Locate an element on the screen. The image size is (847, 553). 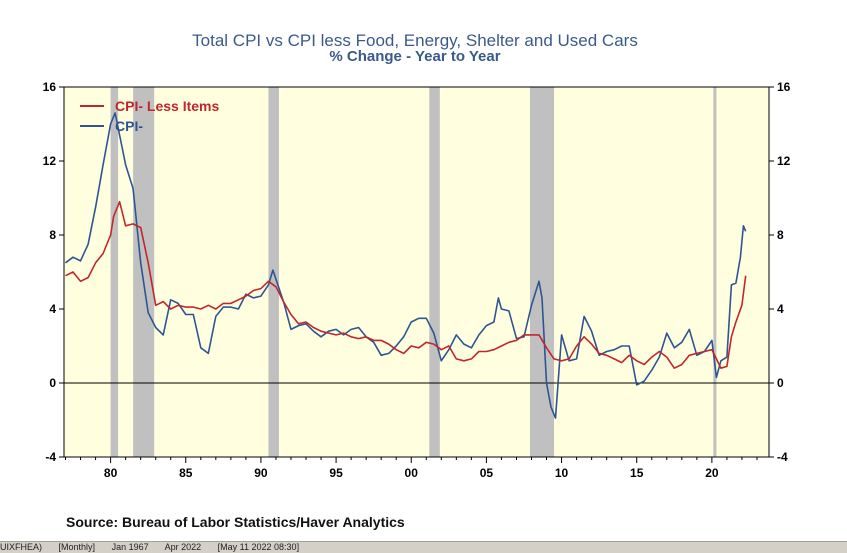
x-tick-label-2: 90 is located at coordinates (261, 473).